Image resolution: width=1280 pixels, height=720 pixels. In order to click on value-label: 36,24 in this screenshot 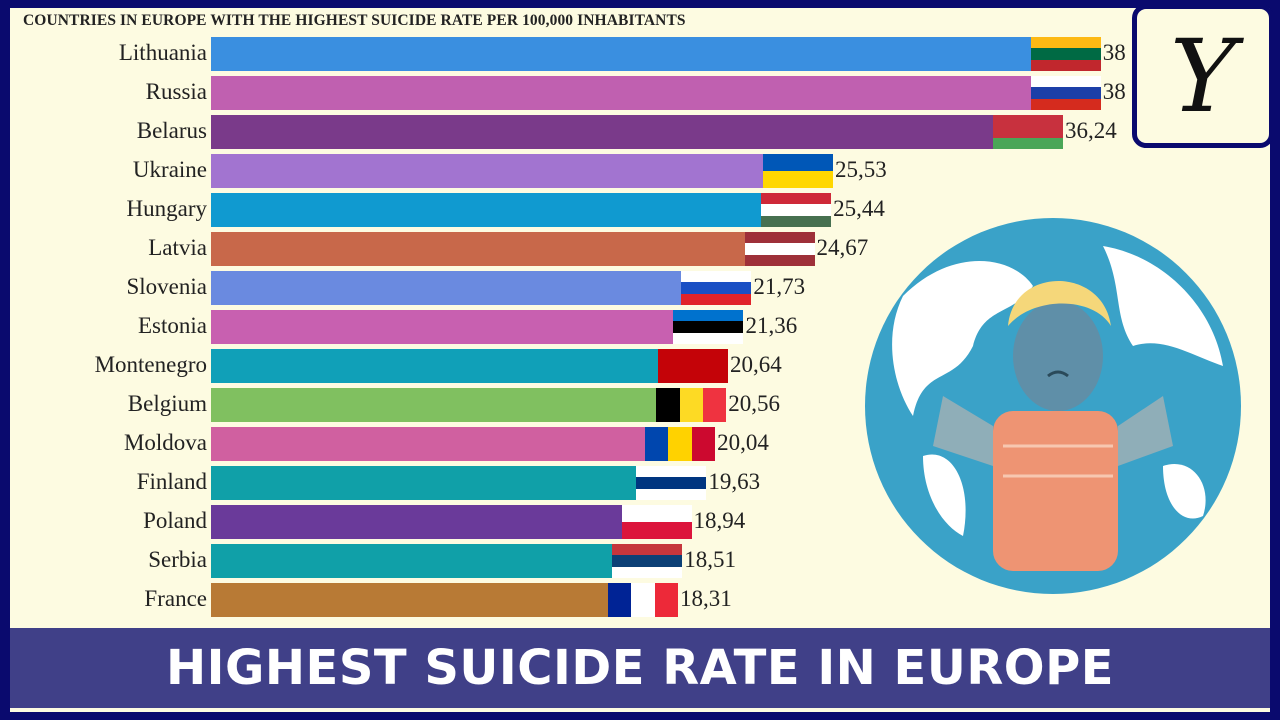, I will do `click(1090, 130)`.